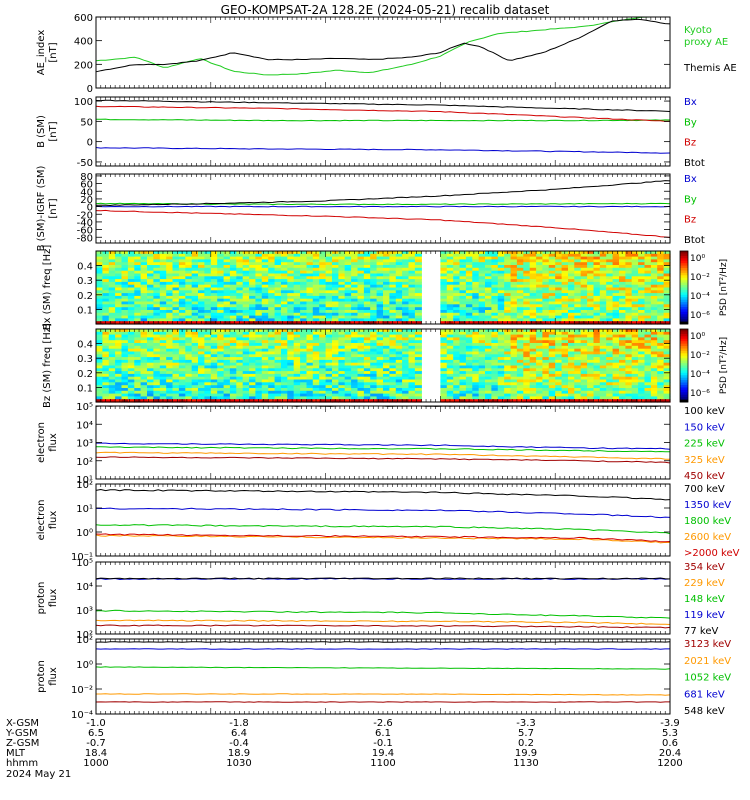 Image resolution: width=750 pixels, height=800 pixels. What do you see at coordinates (694, 240) in the screenshot?
I see `legend-entry: Btot` at bounding box center [694, 240].